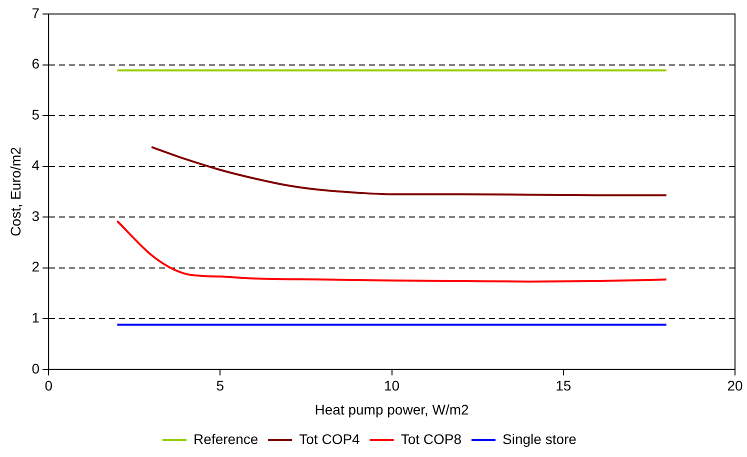  What do you see at coordinates (36, 165) in the screenshot?
I see `y-tick-label: 4` at bounding box center [36, 165].